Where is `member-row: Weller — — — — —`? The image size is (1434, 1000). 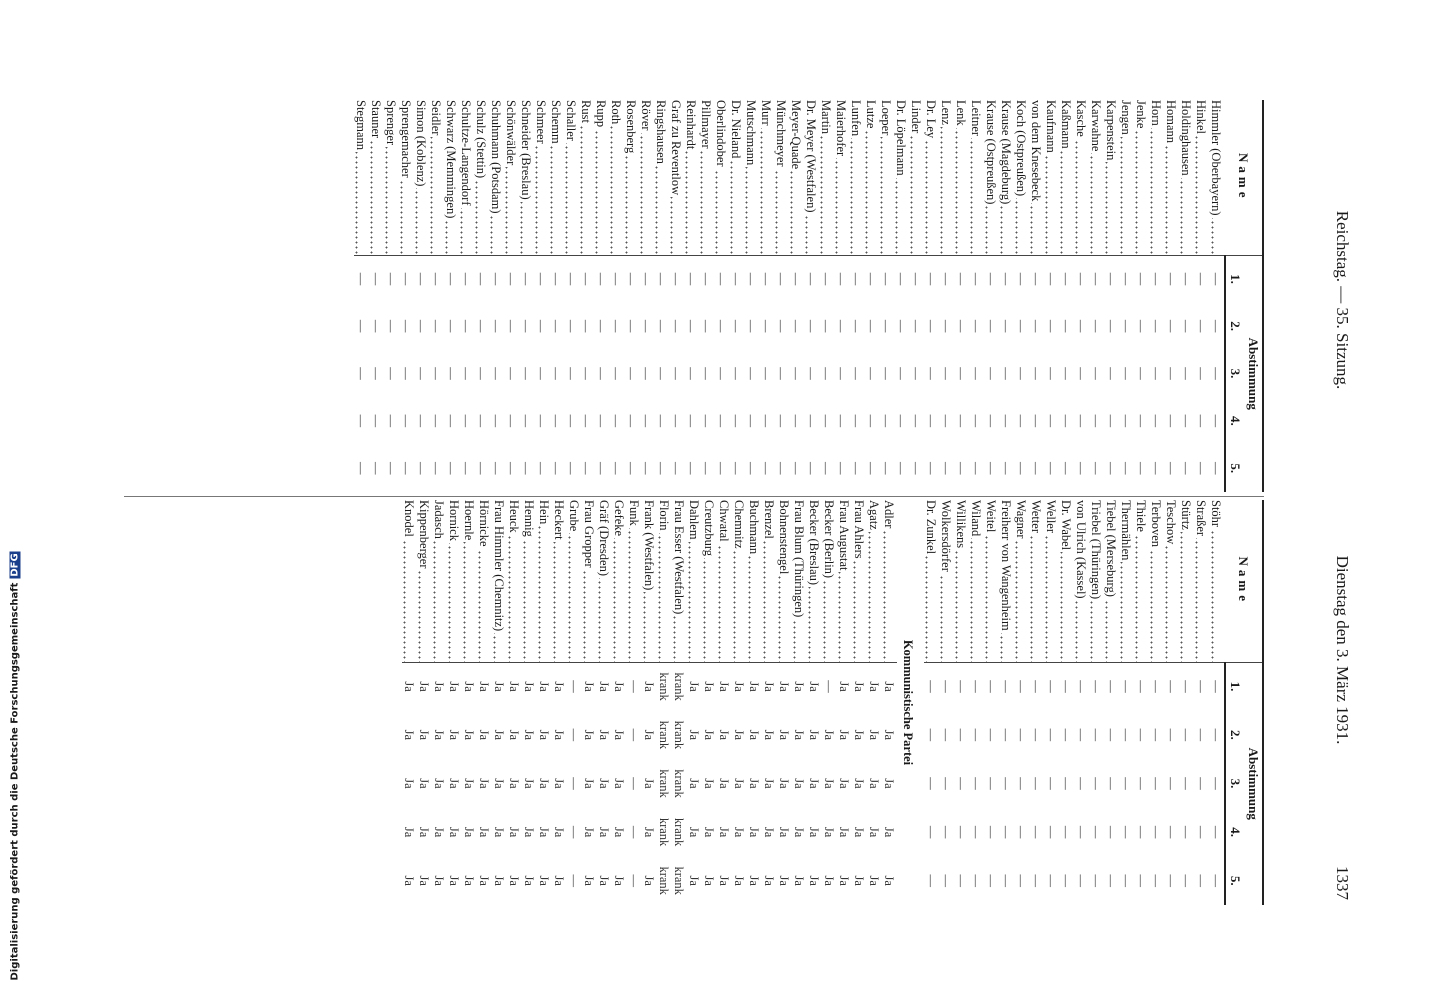 member-row: Weller — — — — — is located at coordinates (1051, 702).